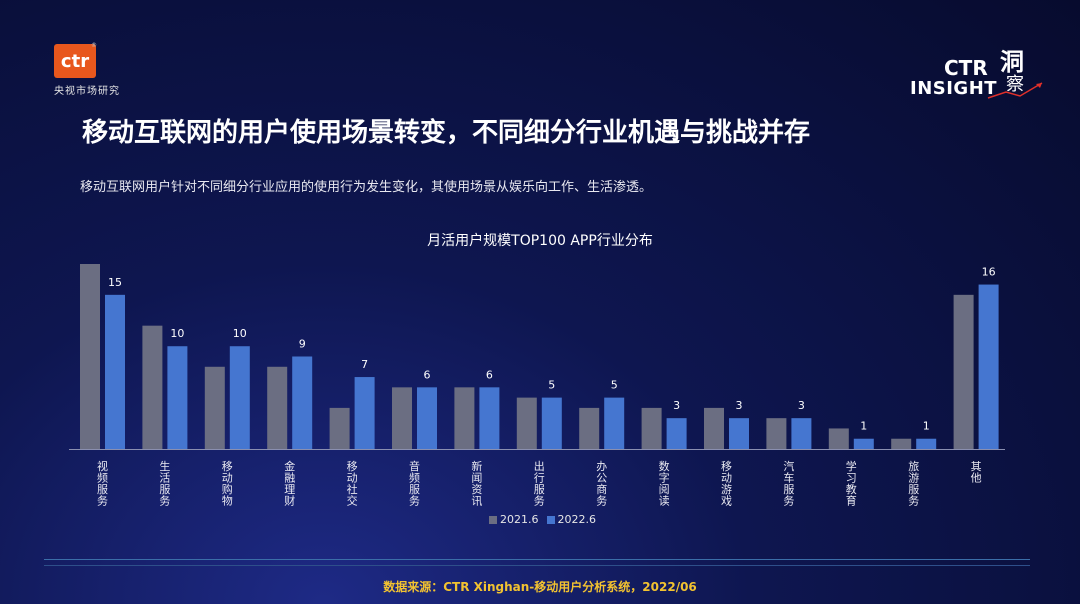  I want to click on ctr-insight-logo: CTR INSIGHT 洞 察, so click(978, 71).